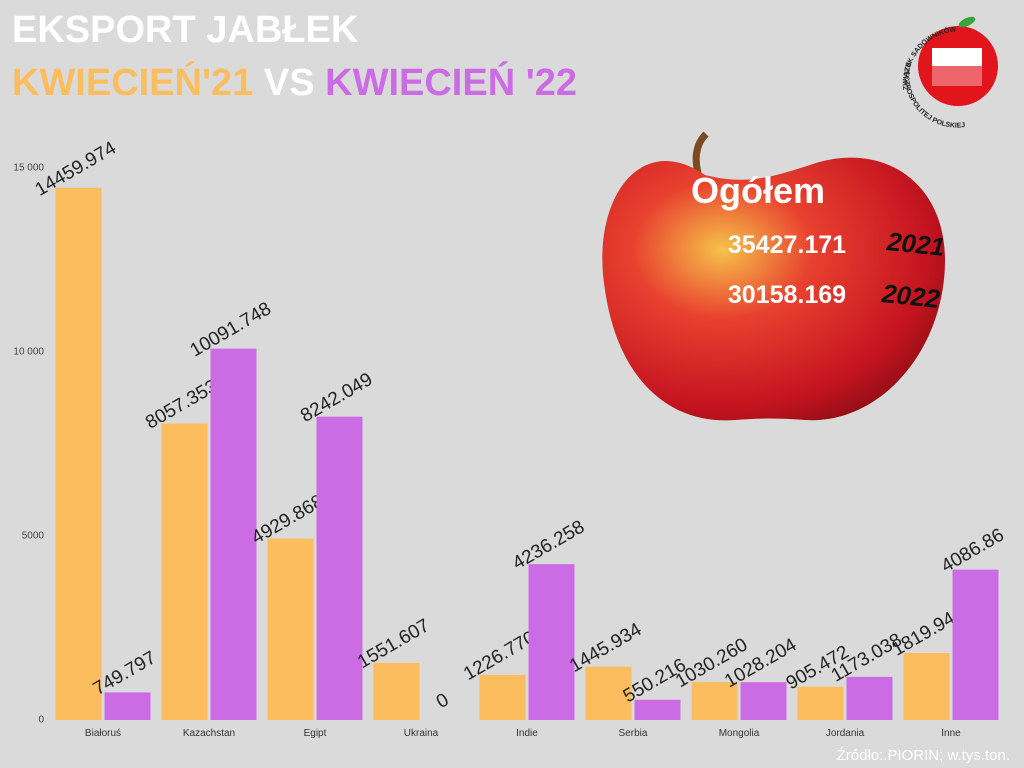 This screenshot has width=1024, height=768. Describe the element at coordinates (33, 536) in the screenshot. I see `y-tick-label: 5000` at that location.